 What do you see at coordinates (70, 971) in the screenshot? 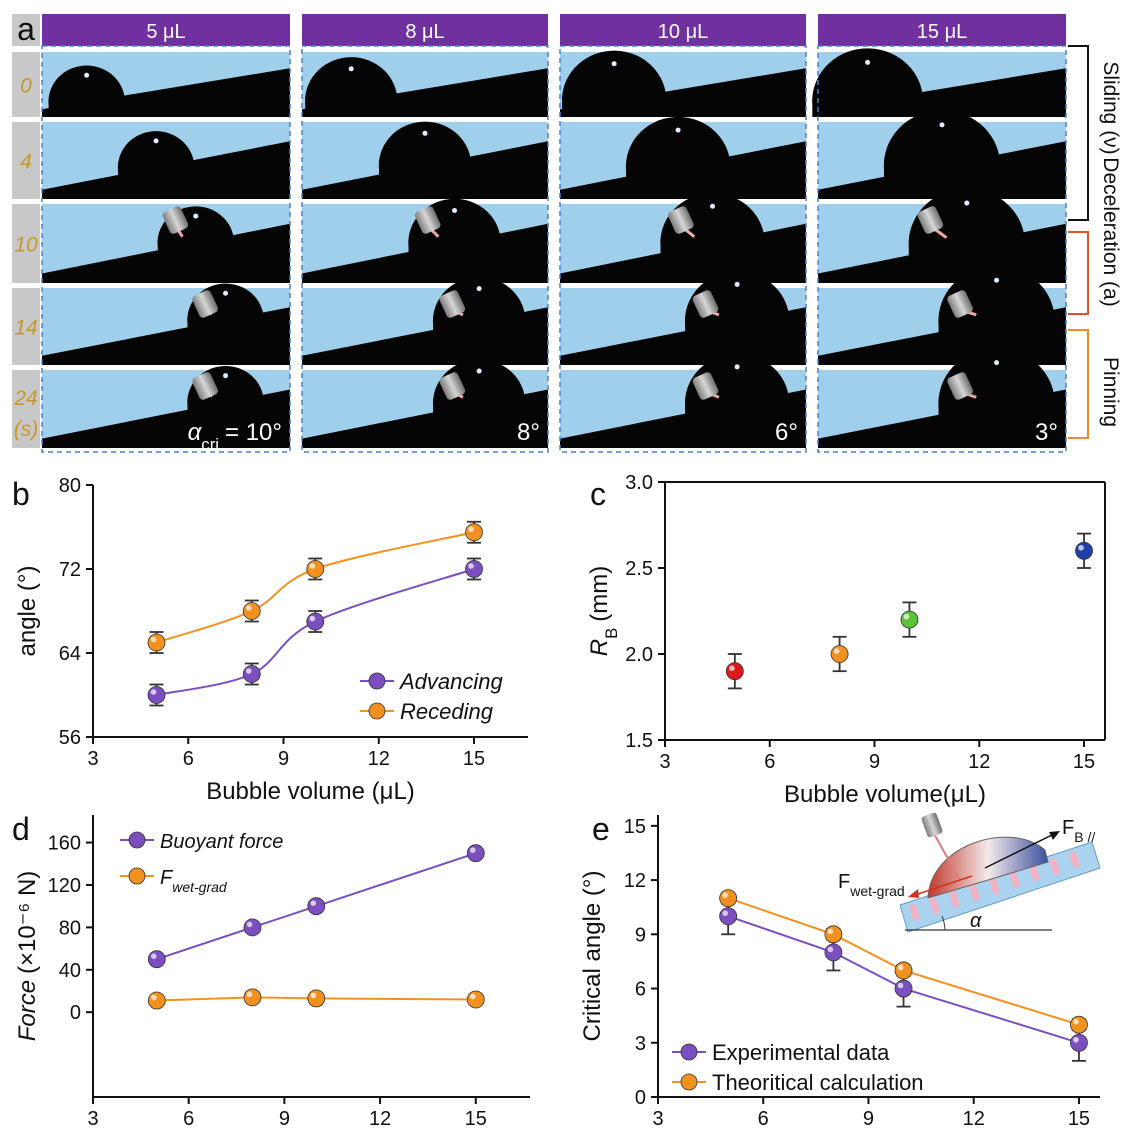
I see `y-tick-label: 40` at bounding box center [70, 971].